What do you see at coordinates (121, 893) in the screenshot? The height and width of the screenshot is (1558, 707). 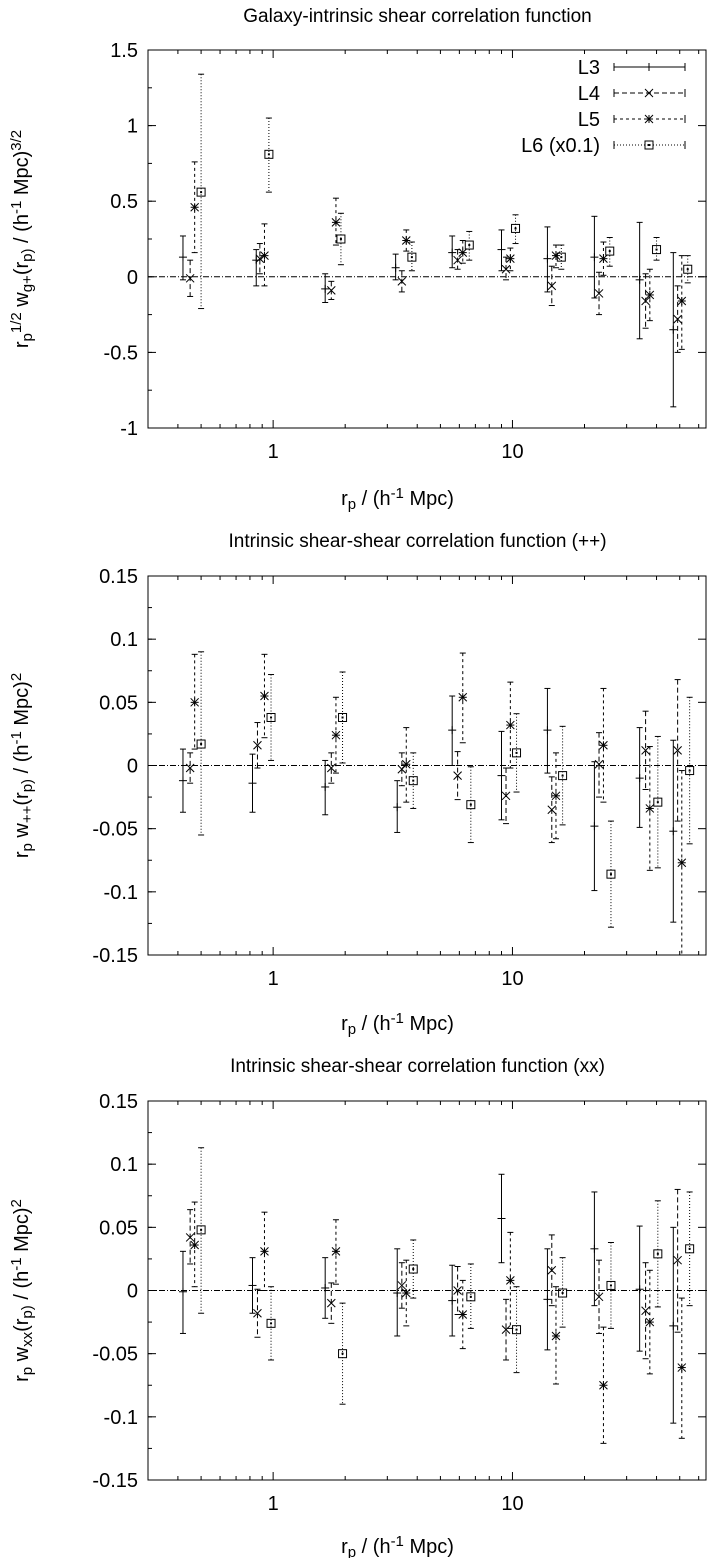 I see `y-tick-label: -0.1` at bounding box center [121, 893].